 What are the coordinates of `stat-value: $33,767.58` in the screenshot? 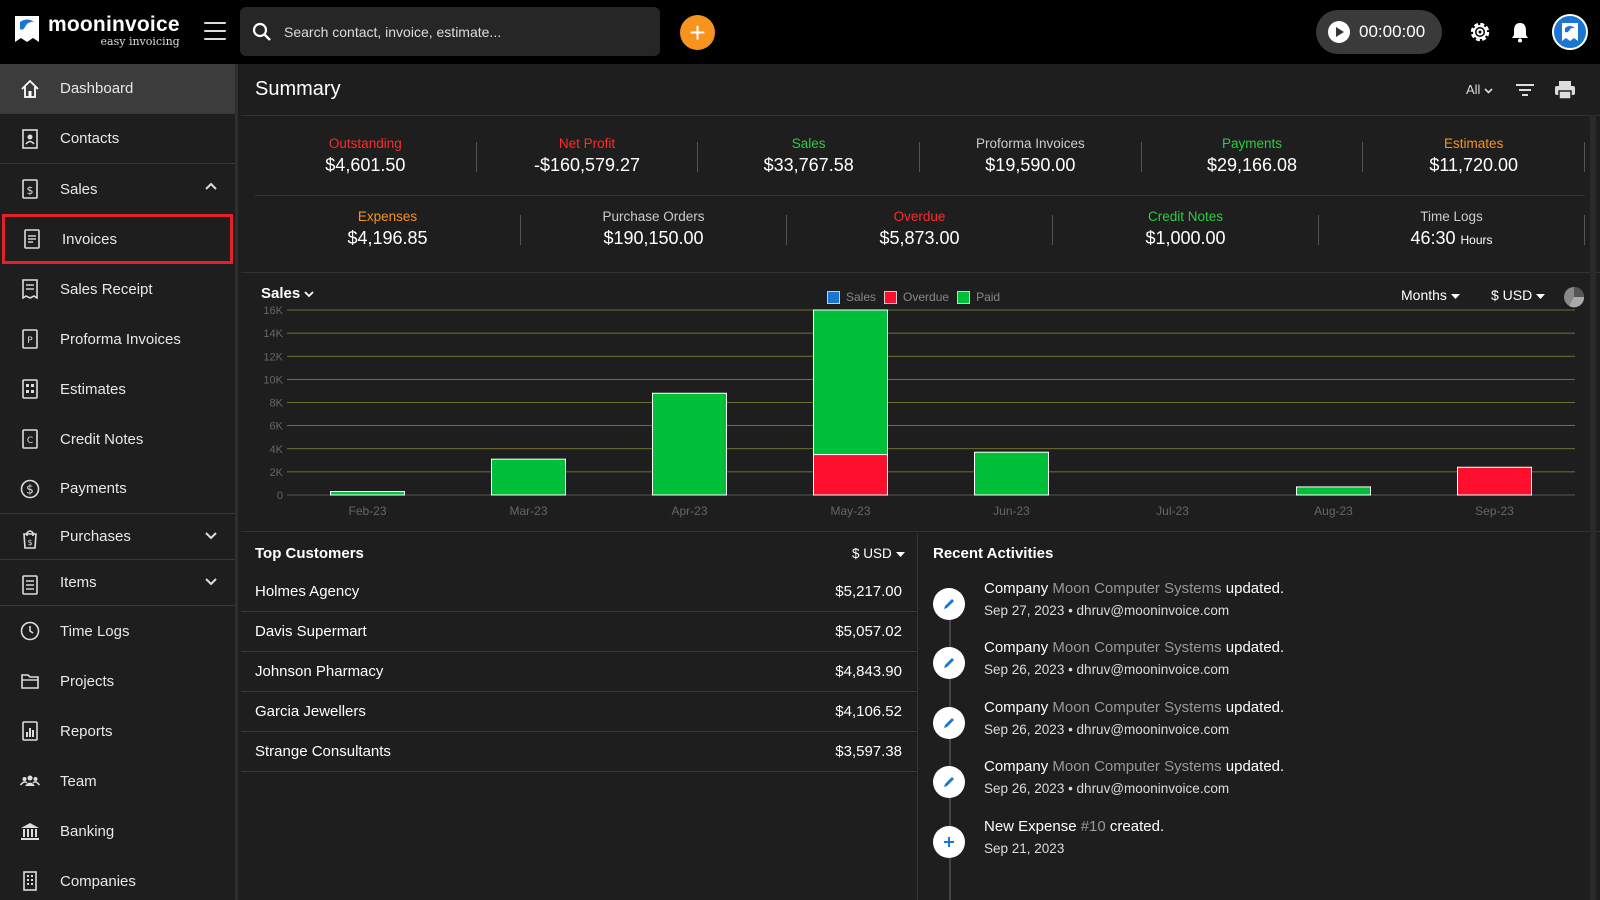 It's located at (808, 165).